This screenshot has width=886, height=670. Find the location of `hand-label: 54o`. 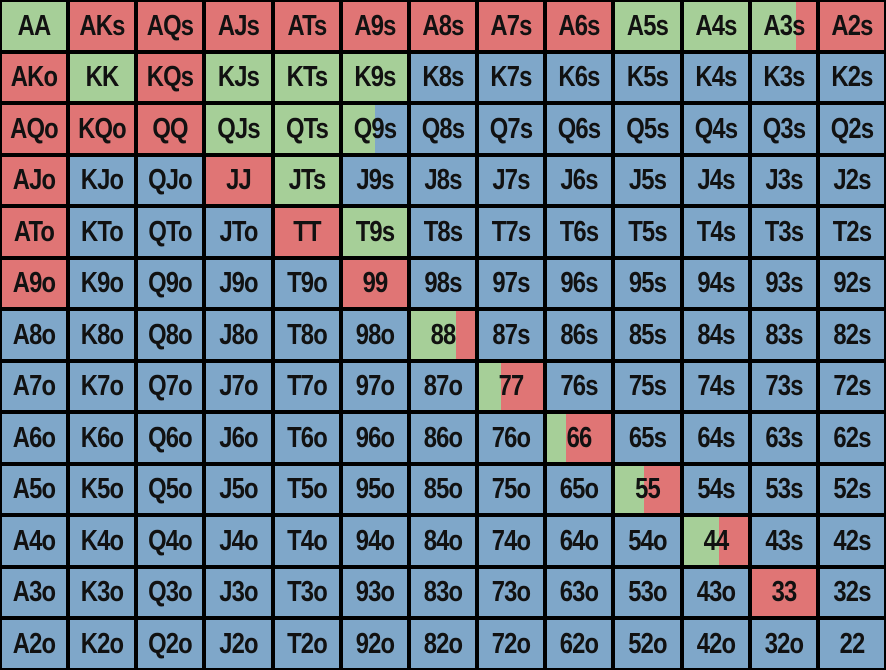

hand-label: 54o is located at coordinates (647, 540).